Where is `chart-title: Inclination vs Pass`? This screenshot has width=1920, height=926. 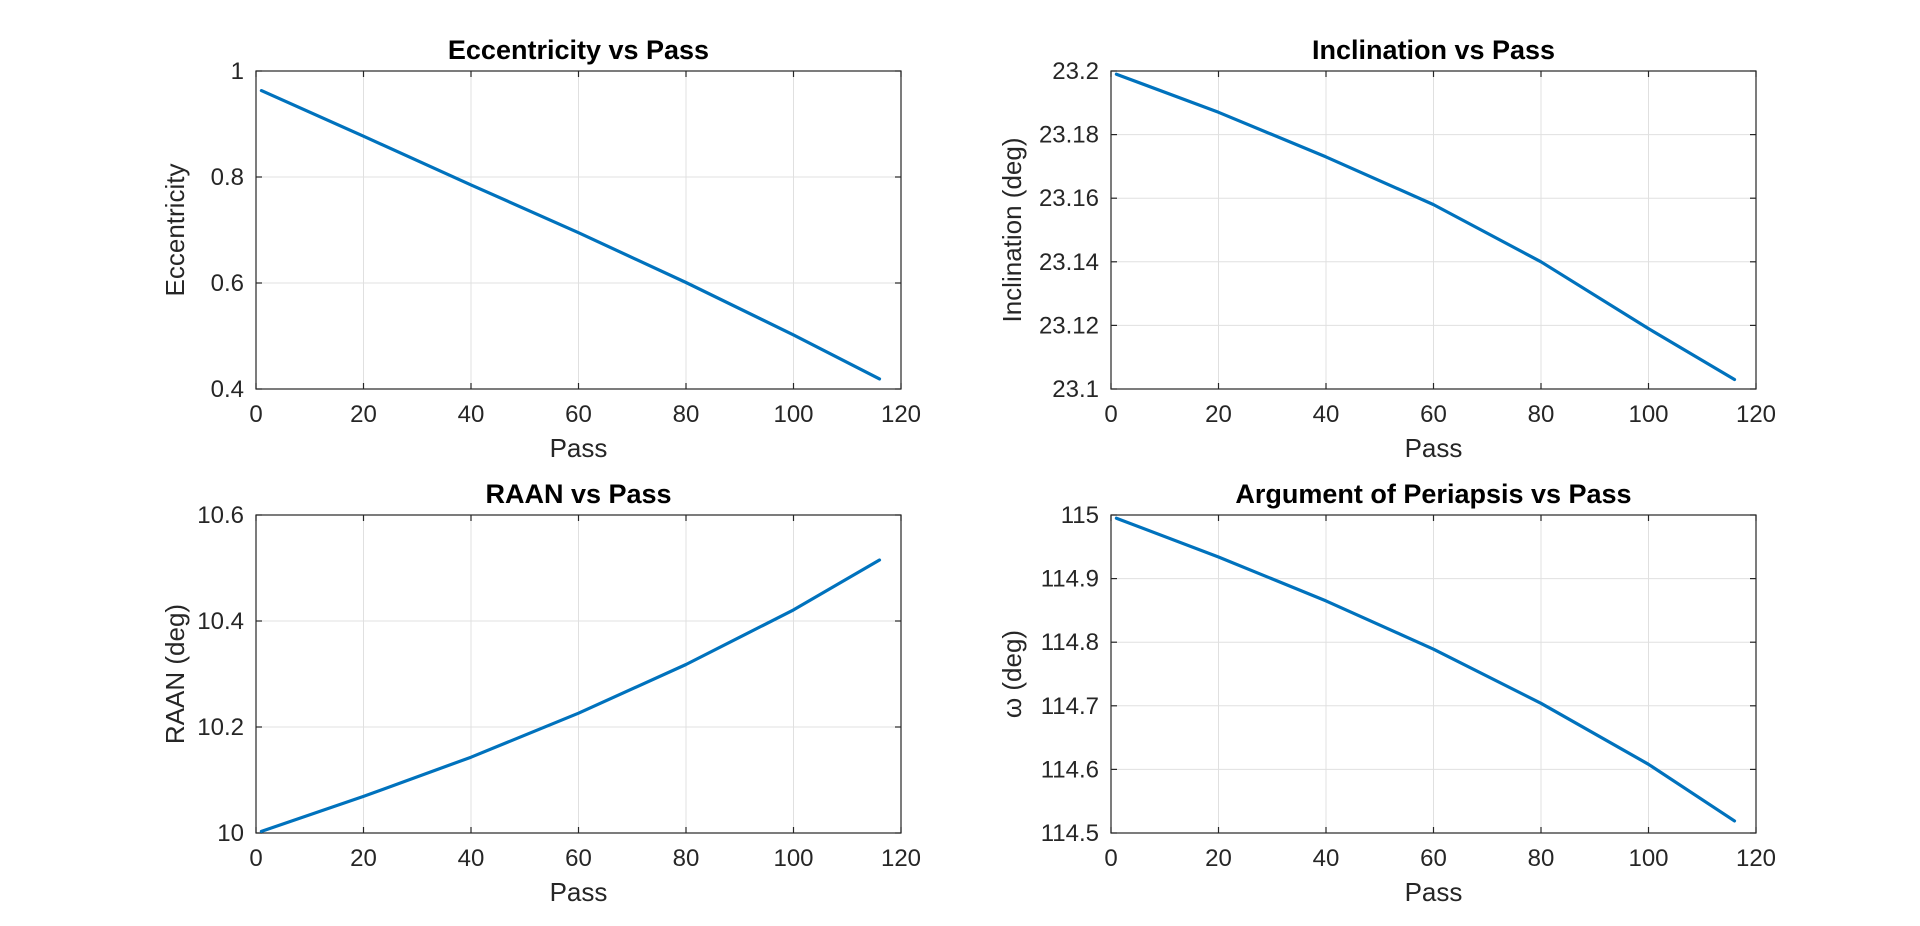
chart-title: Inclination vs Pass is located at coordinates (1433, 50).